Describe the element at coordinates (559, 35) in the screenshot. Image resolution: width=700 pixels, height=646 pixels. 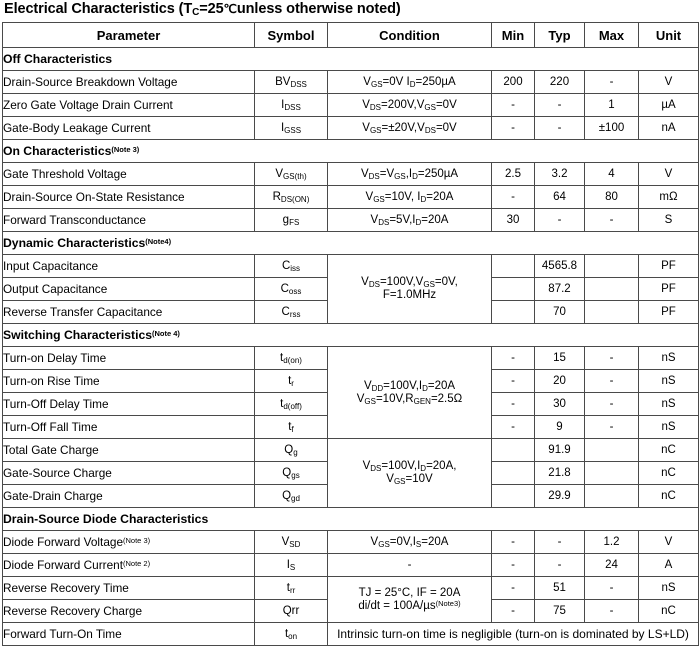
I see `header-typ: Typ` at that location.